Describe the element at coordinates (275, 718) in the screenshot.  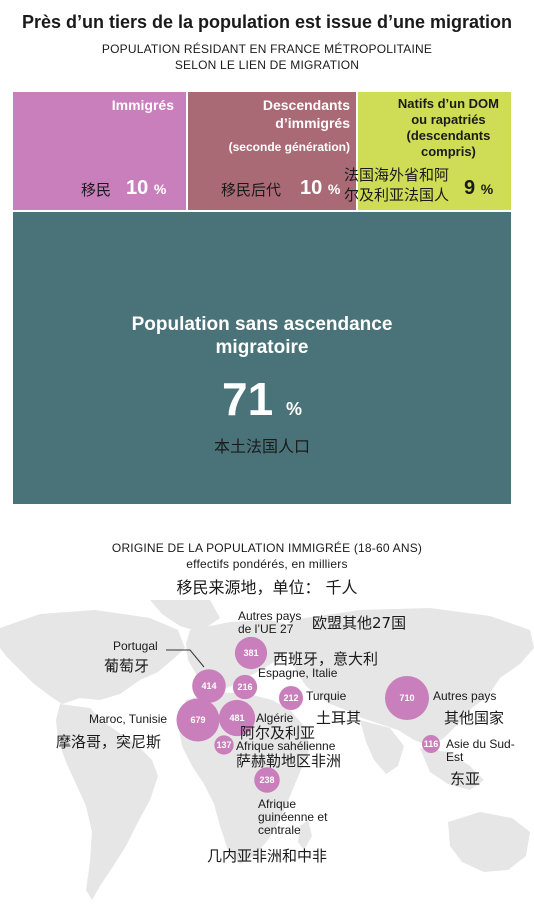
I see `label-algerie: Algérie` at that location.